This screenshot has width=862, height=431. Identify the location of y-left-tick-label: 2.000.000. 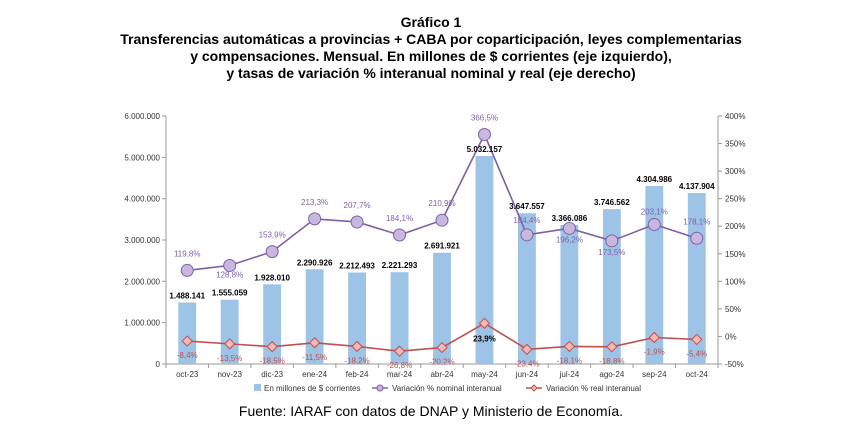
(142, 281).